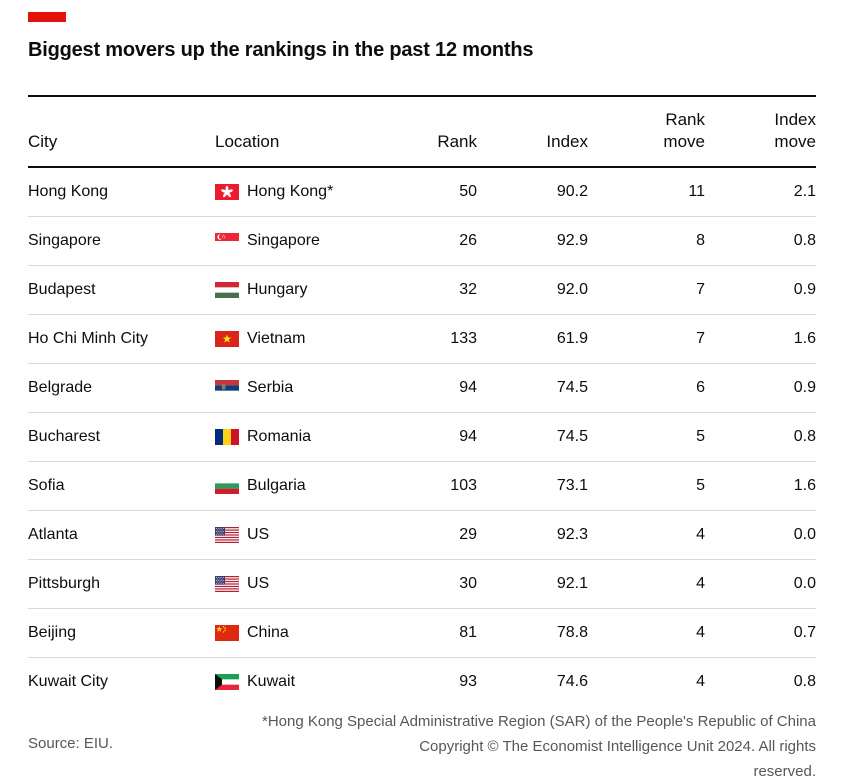 The image size is (843, 784). What do you see at coordinates (290, 191) in the screenshot?
I see `location-label: Hong Kong*` at bounding box center [290, 191].